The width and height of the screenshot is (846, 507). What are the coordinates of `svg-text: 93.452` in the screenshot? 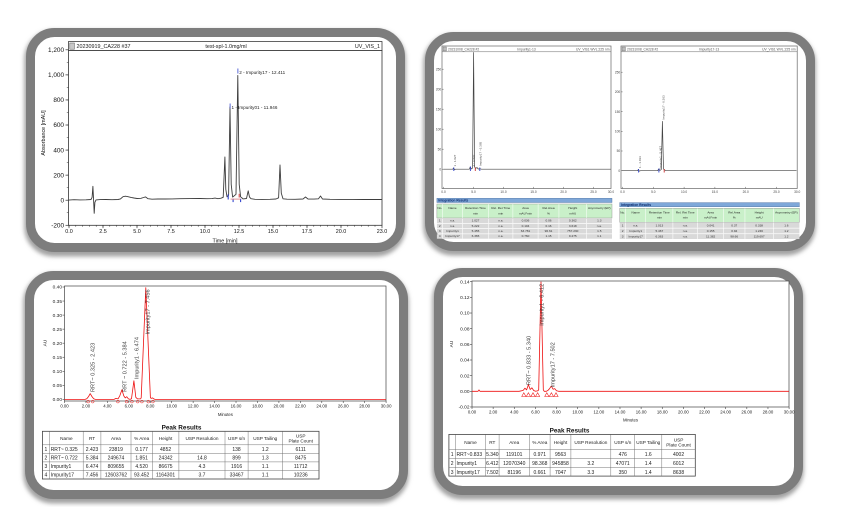 It's located at (142, 476).